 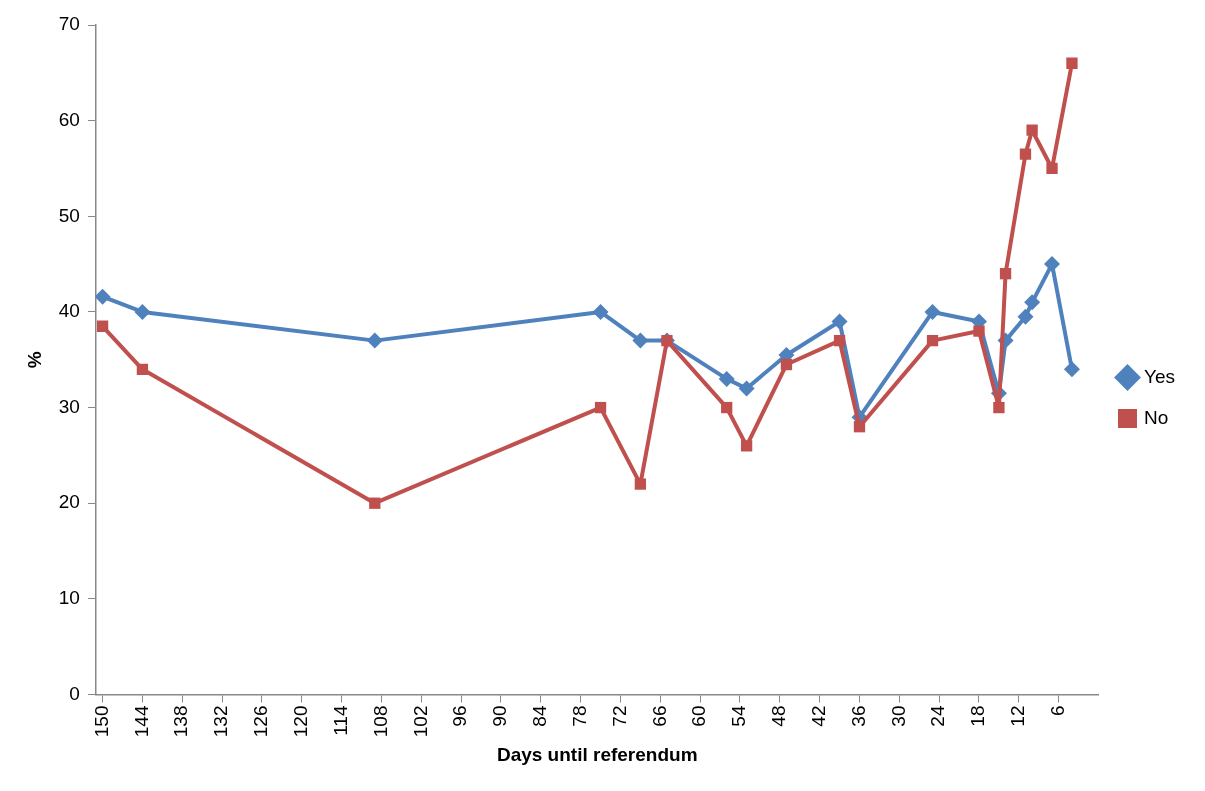 What do you see at coordinates (779, 716) in the screenshot?
I see `x-tick-label: 48` at bounding box center [779, 716].